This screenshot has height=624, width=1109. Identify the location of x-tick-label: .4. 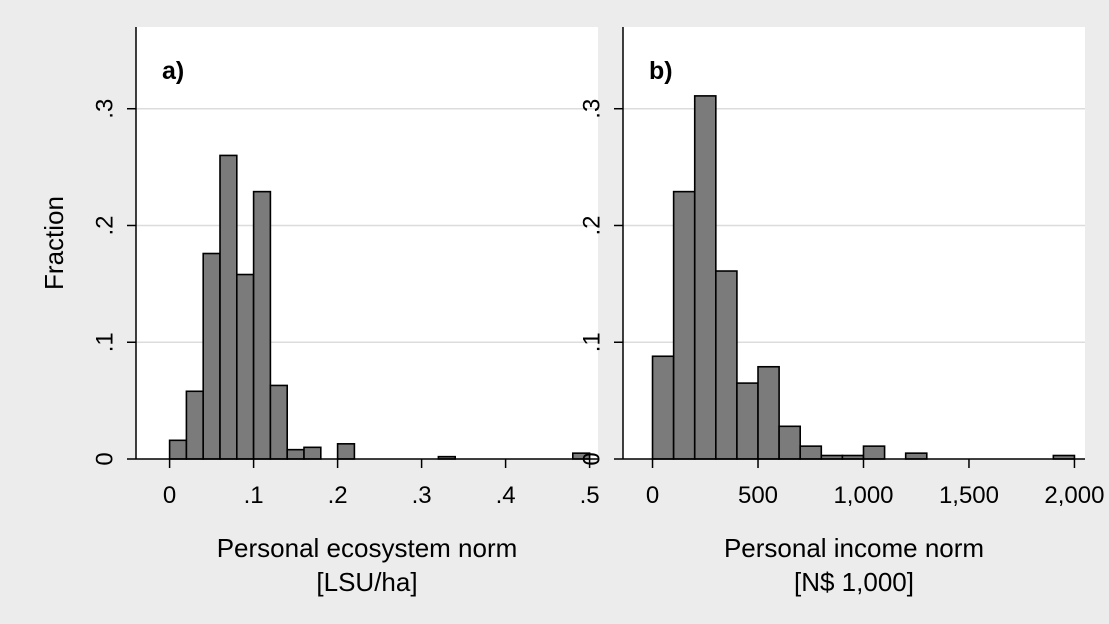
(506, 495).